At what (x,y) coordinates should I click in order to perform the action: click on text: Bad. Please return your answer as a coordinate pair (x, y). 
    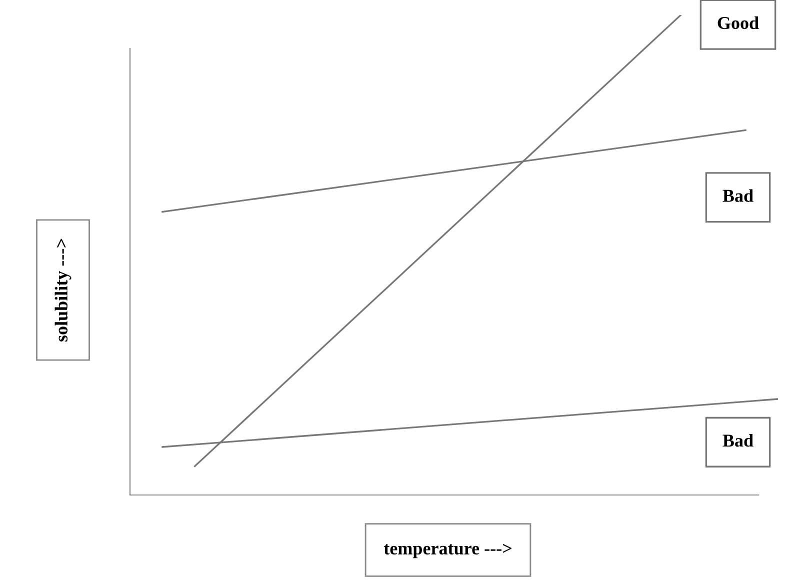
    Looking at the image, I should click on (738, 195).